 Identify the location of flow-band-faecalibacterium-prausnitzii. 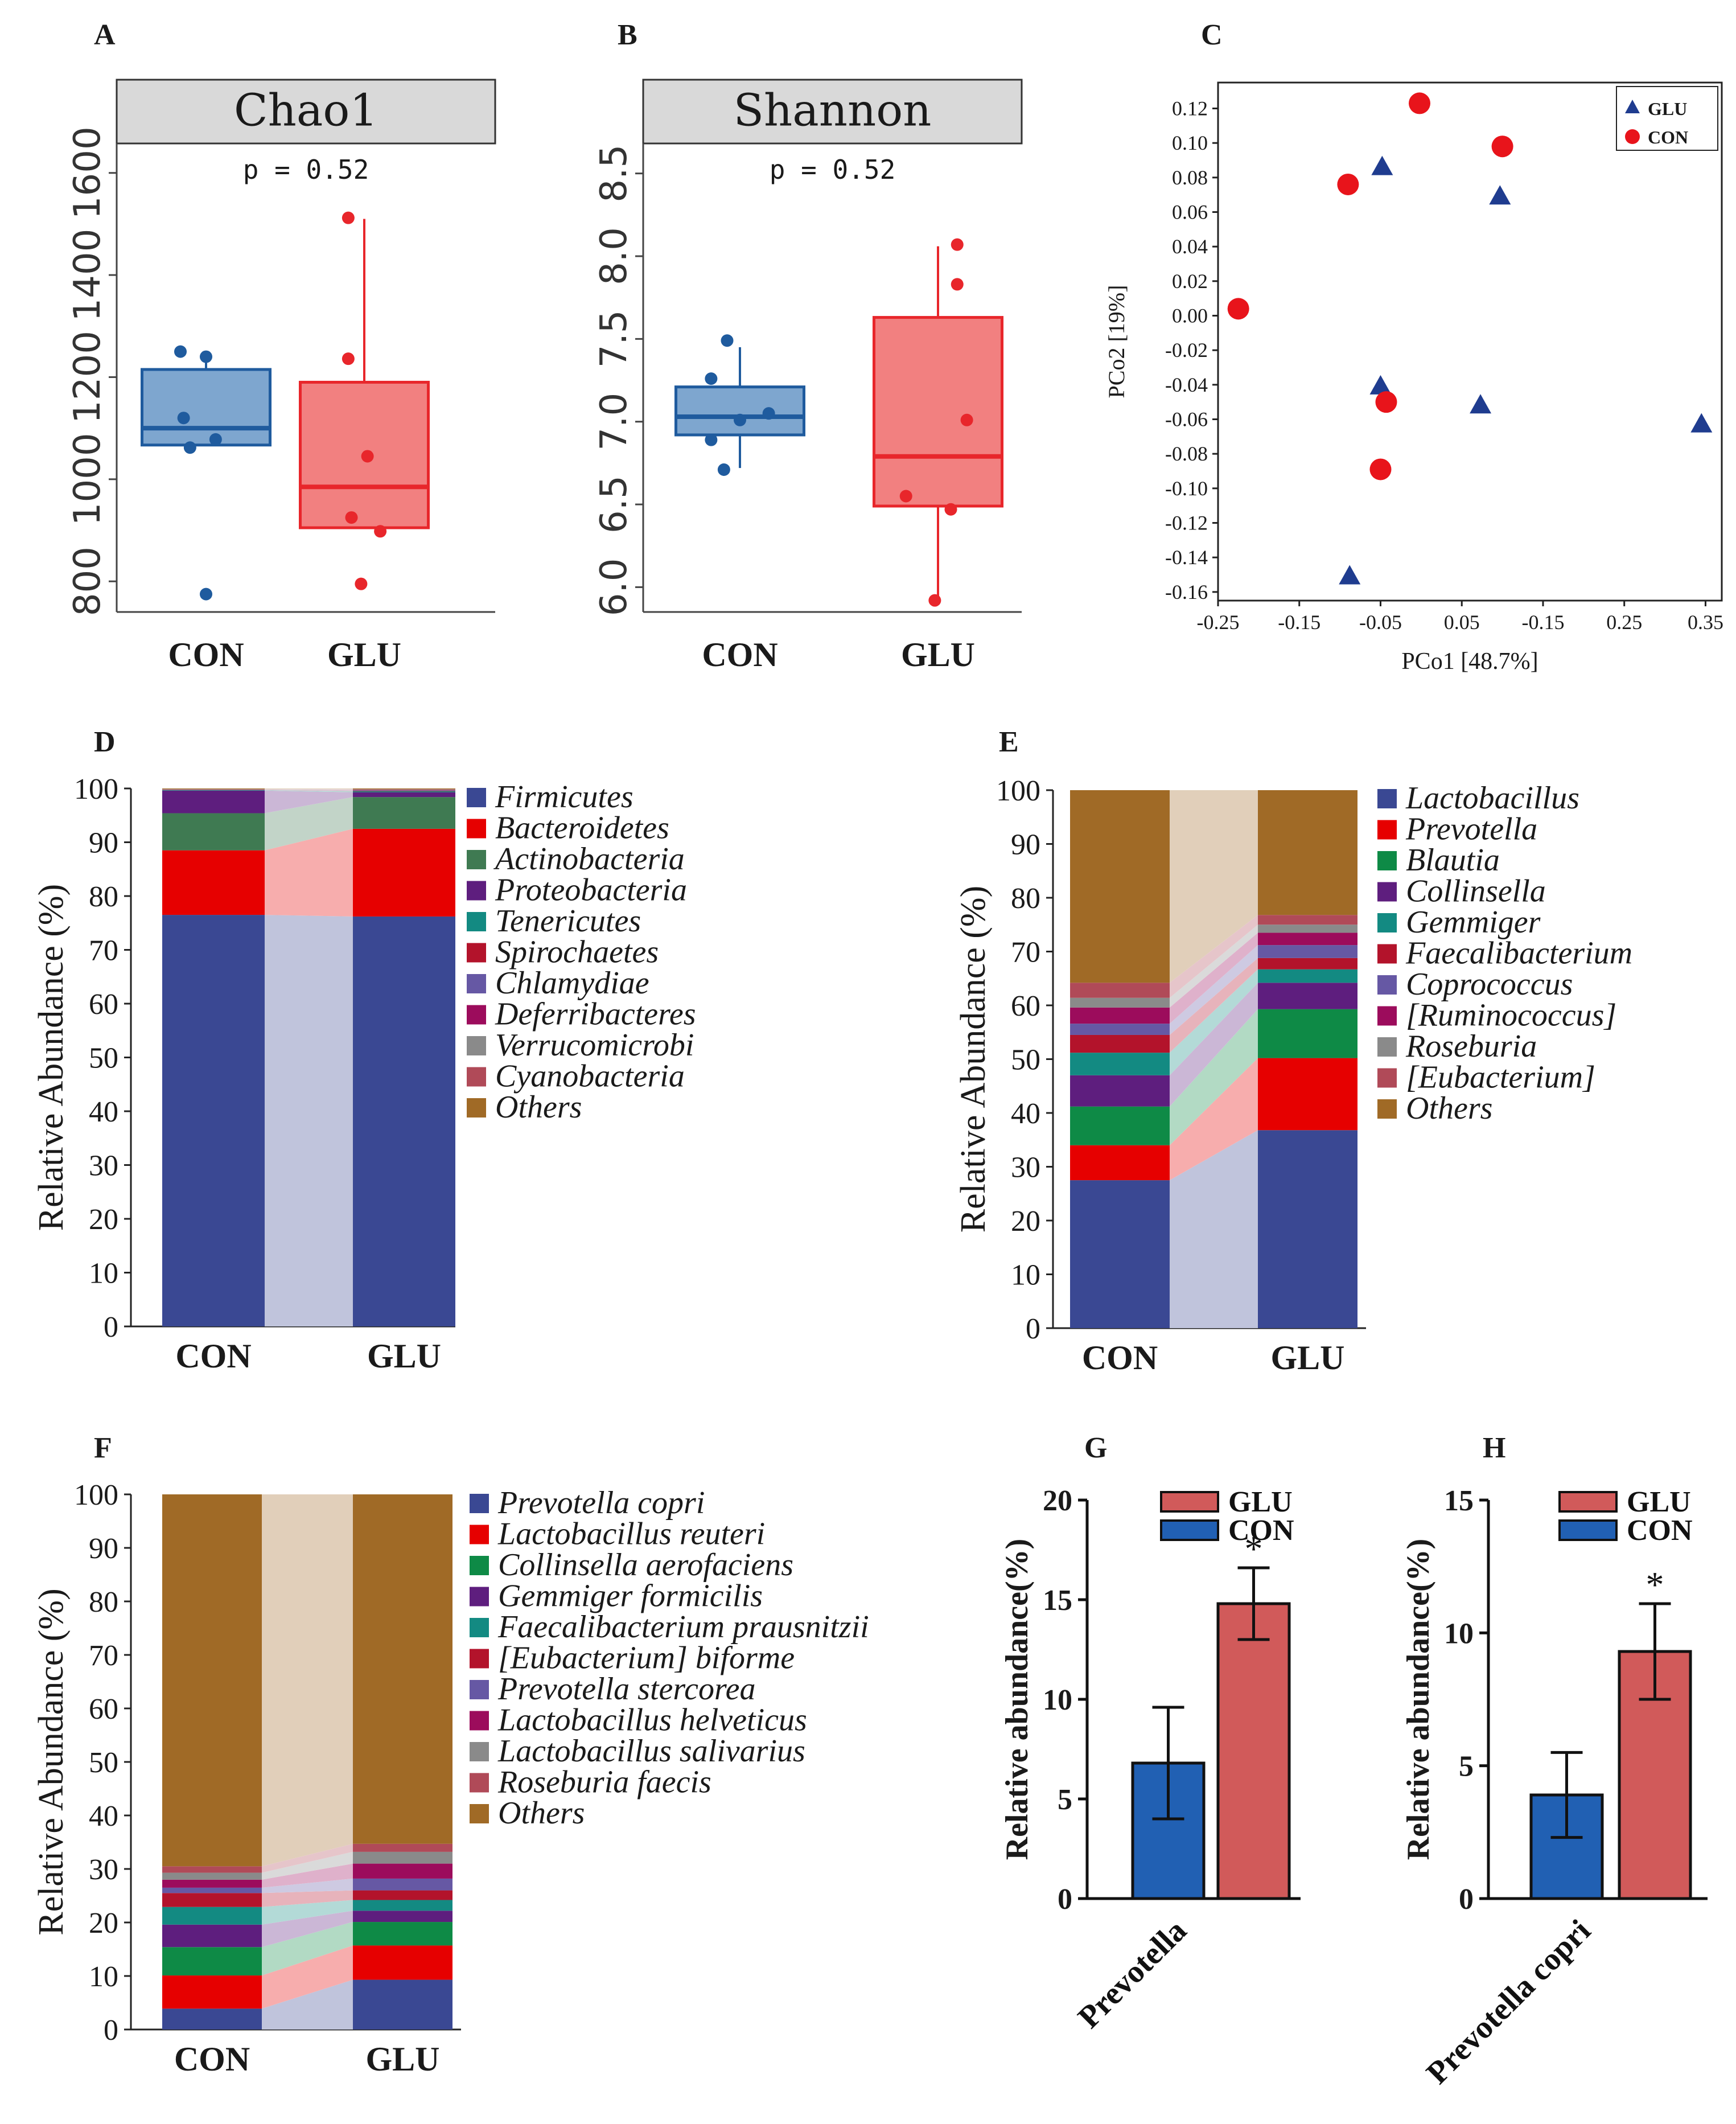
(307, 1912).